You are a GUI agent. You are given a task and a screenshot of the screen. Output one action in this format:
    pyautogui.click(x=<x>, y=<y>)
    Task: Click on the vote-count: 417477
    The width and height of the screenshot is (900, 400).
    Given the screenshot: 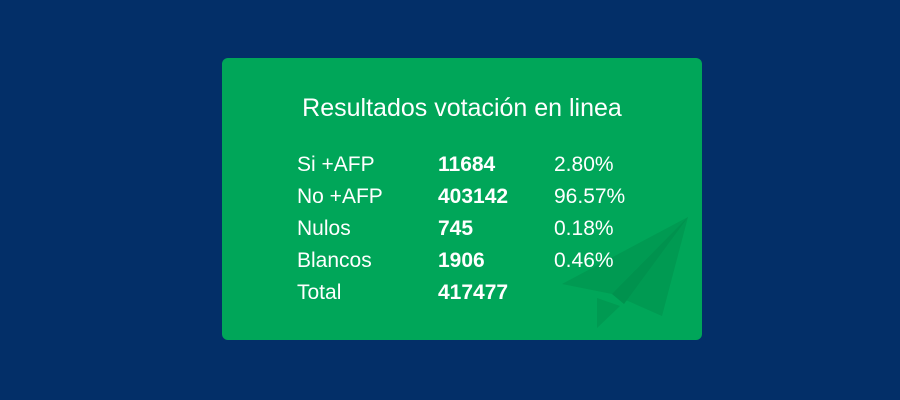 What is the action you would take?
    pyautogui.click(x=473, y=292)
    